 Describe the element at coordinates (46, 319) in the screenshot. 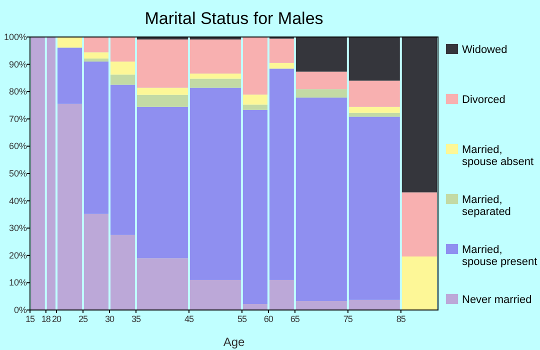

I see `x-tick-label: 18` at that location.